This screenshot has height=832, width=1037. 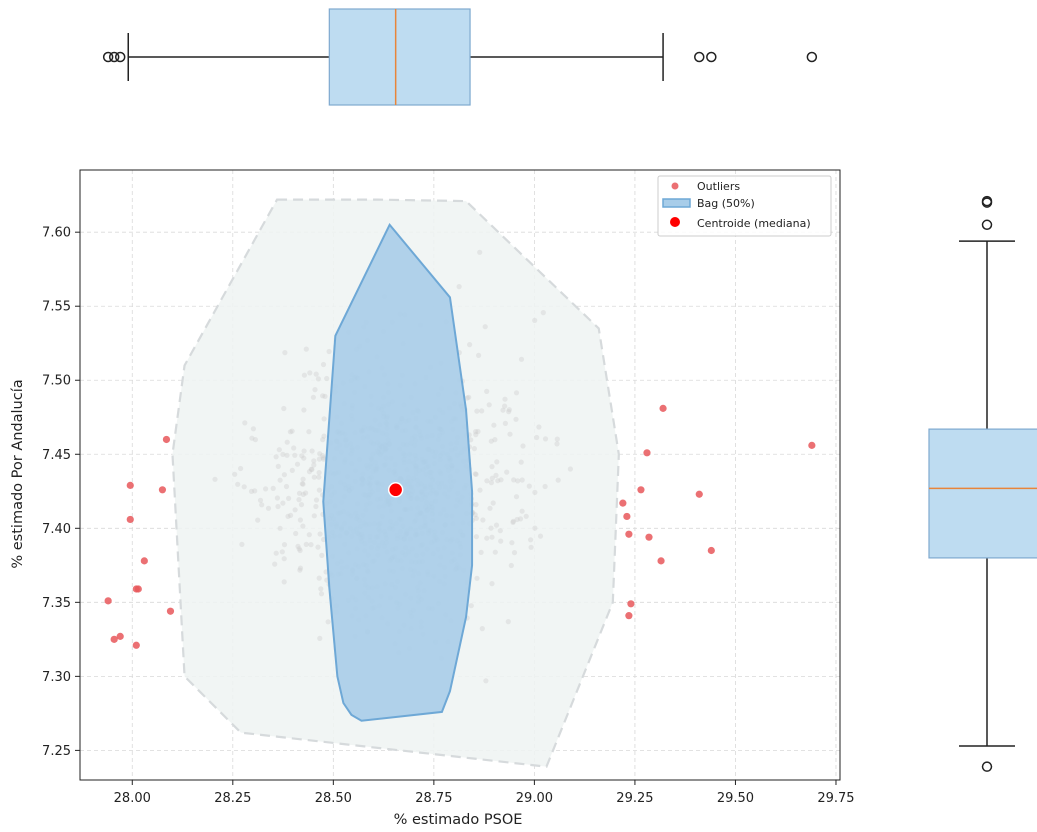 What do you see at coordinates (835, 798) in the screenshot?
I see `x-tick-label: 29.75` at bounding box center [835, 798].